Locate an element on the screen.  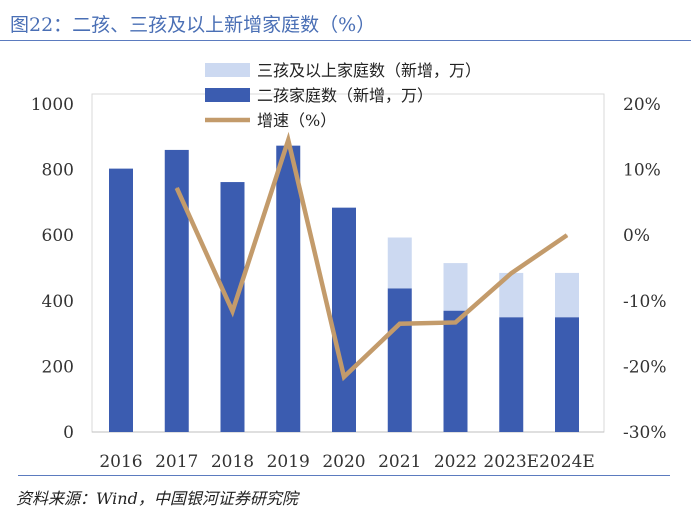
bar-three-child-2021 is located at coordinates (399, 263).